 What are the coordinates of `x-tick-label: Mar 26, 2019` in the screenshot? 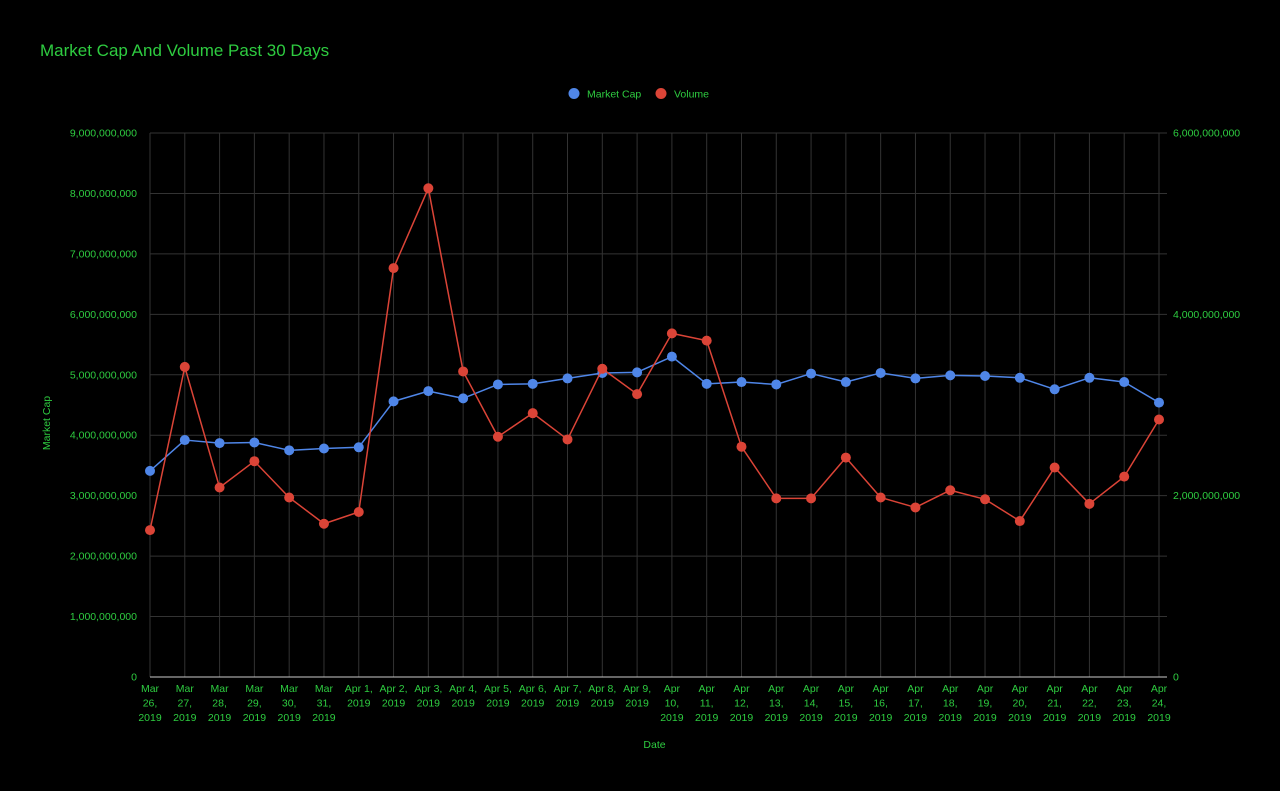 It's located at (150, 703).